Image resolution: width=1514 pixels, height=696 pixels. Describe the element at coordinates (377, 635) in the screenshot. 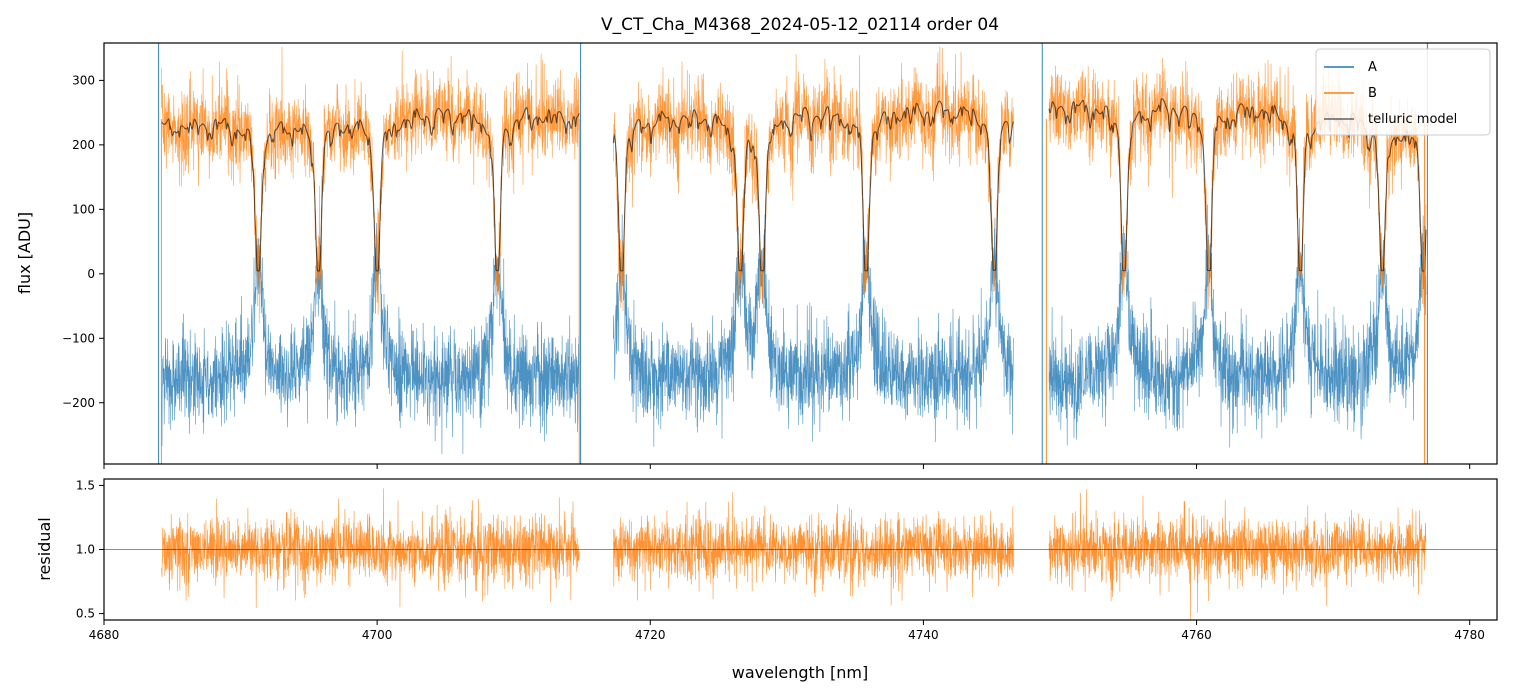

I see `x-tick-label: 4700` at that location.